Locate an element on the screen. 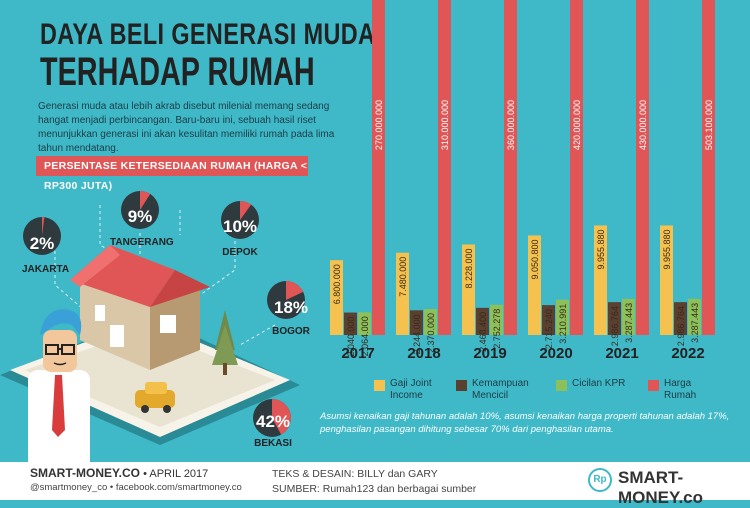  pct-city: DEPOK is located at coordinates (240, 252).